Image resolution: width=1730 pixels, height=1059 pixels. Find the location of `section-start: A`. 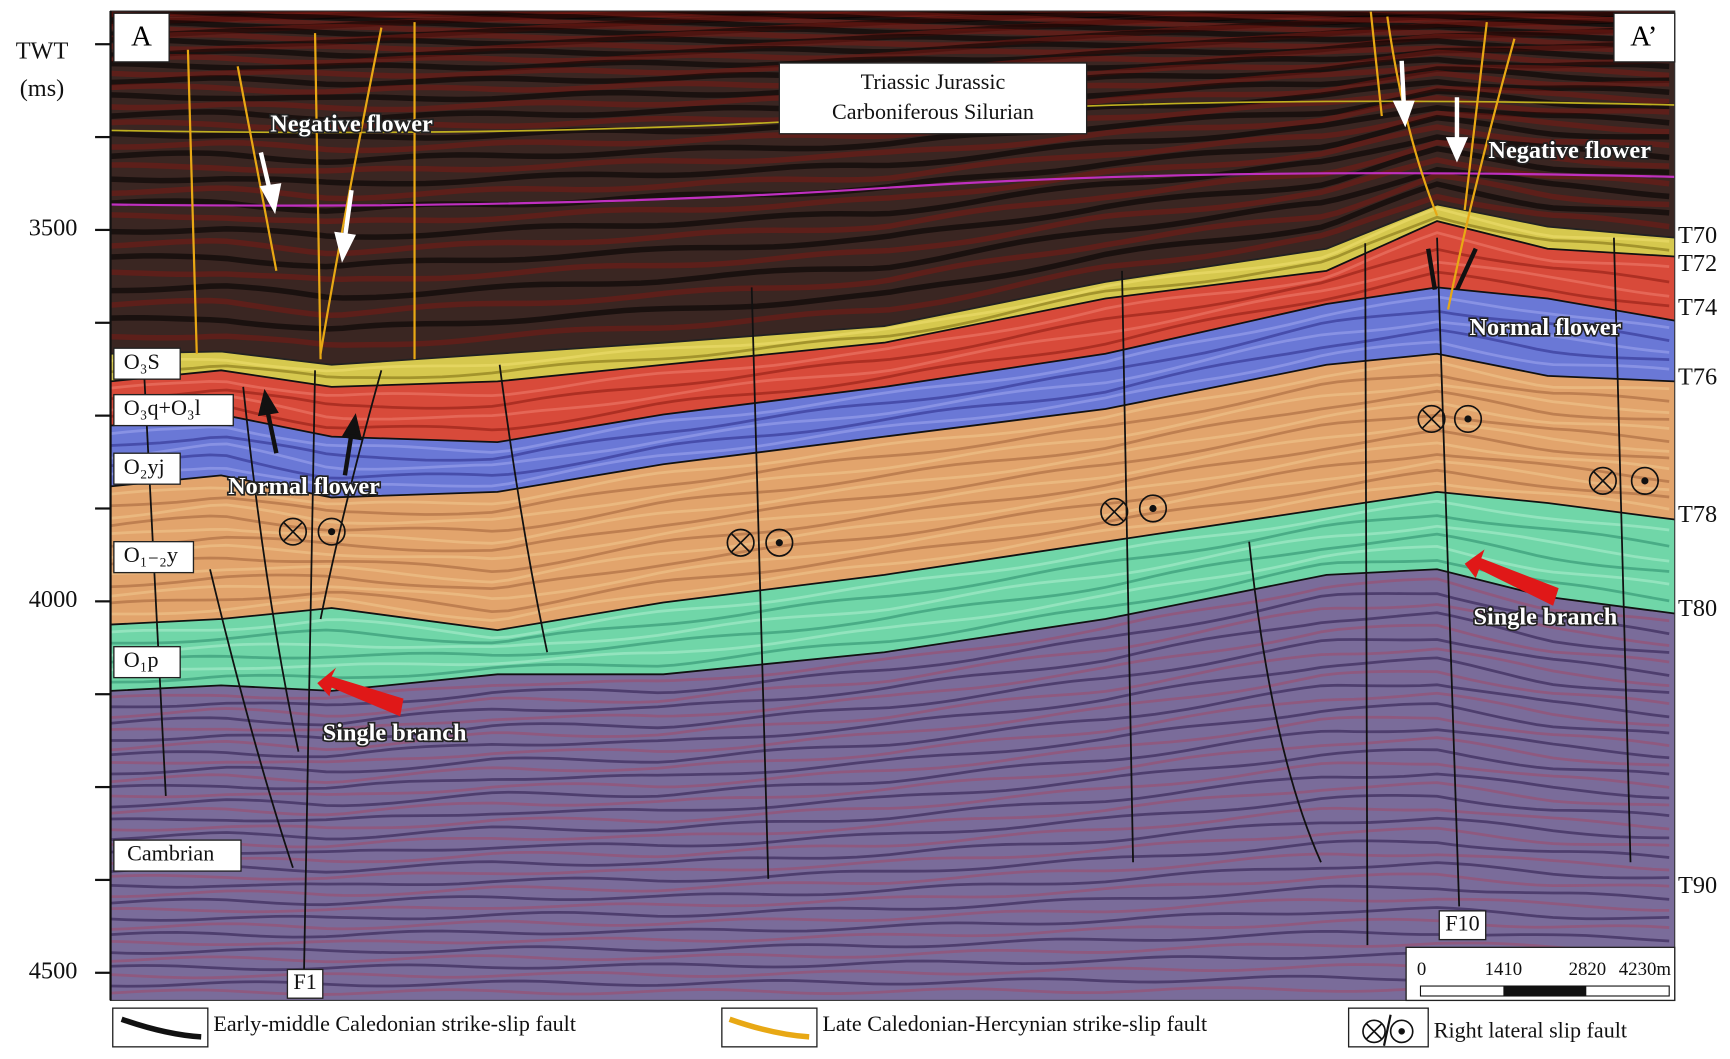

section-start: A is located at coordinates (141, 36).